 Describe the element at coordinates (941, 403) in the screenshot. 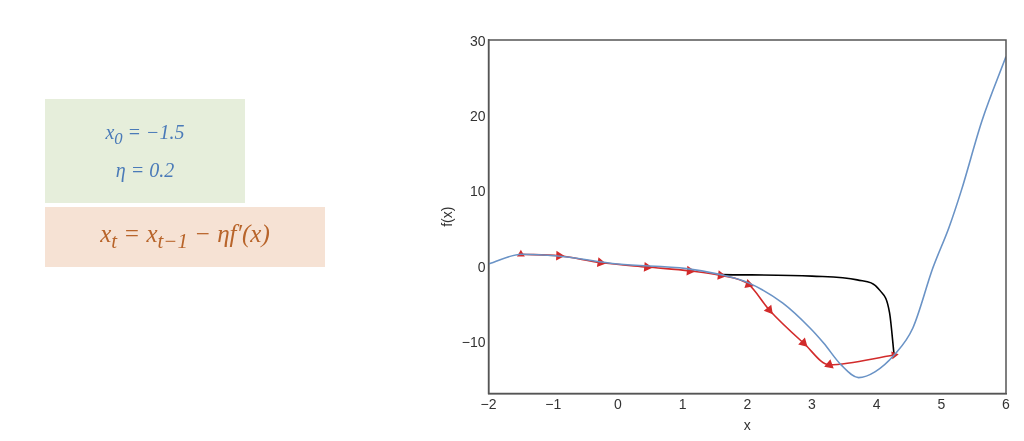

I see `x-tick-label: 5` at that location.